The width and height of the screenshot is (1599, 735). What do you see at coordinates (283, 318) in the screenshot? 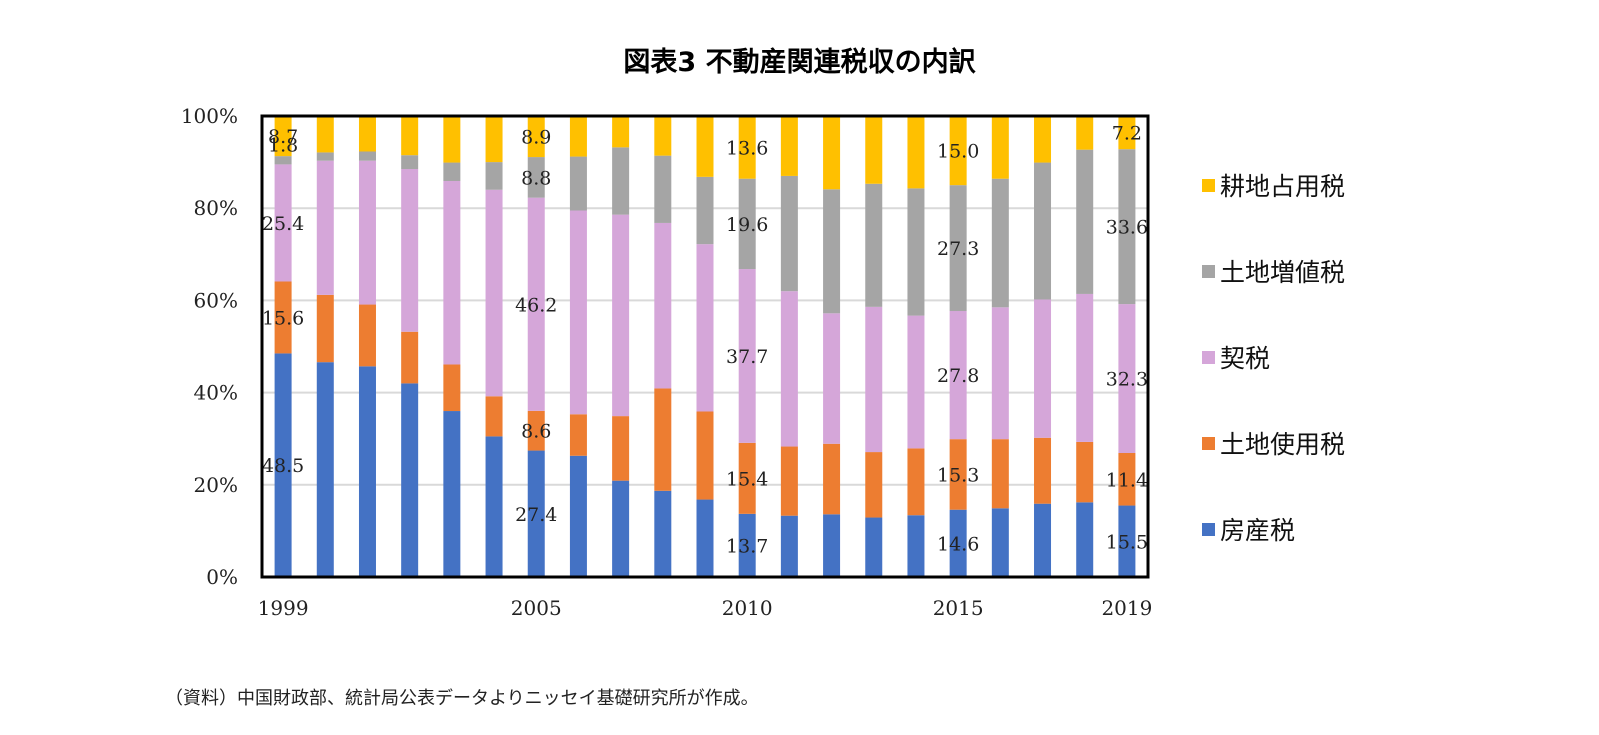
I see `data-label: 15.6` at bounding box center [283, 318].